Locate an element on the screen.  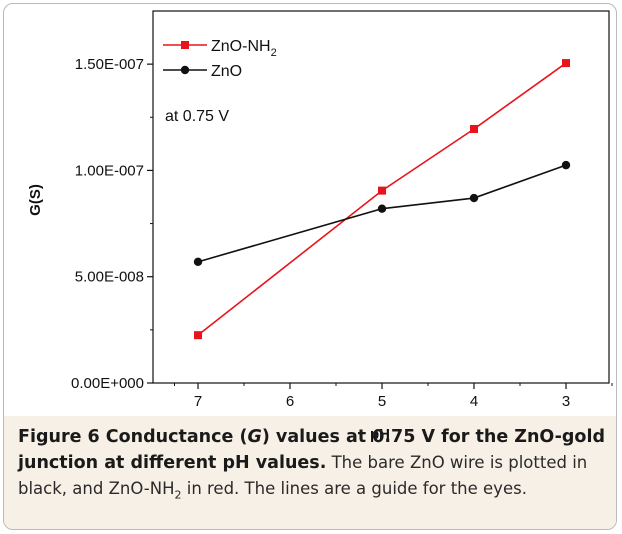
chart-legend: ZnO-NH2 ZnO is located at coordinates (220, 59).